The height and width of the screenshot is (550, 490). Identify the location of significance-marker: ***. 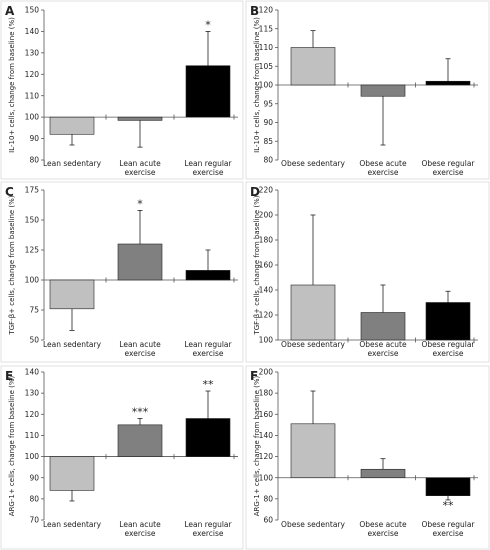
(140, 412).